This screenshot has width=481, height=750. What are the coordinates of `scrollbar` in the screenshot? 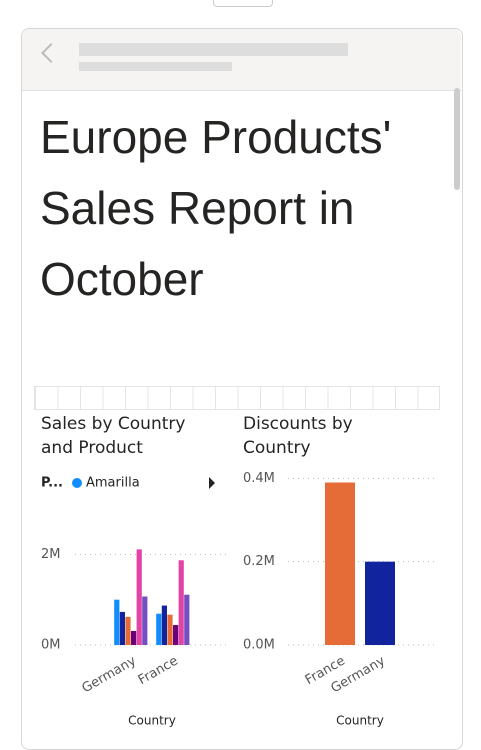 It's located at (457, 139).